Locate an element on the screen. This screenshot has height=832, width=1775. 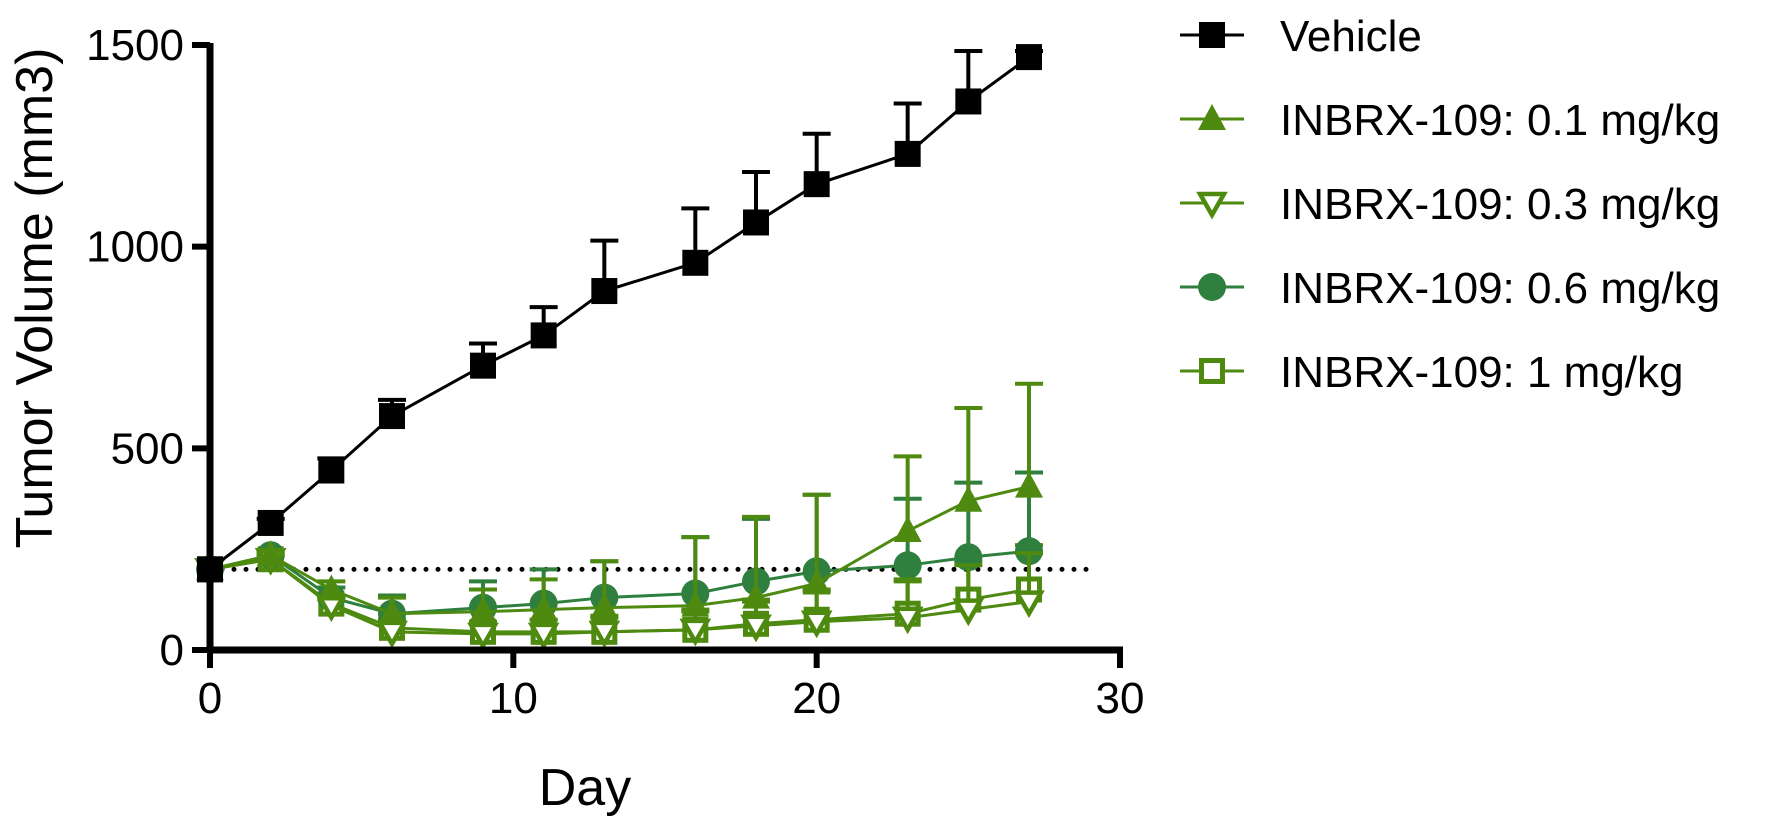
legend-item-2: INBRX-109: 0.3 mg/kg is located at coordinates (1450, 204).